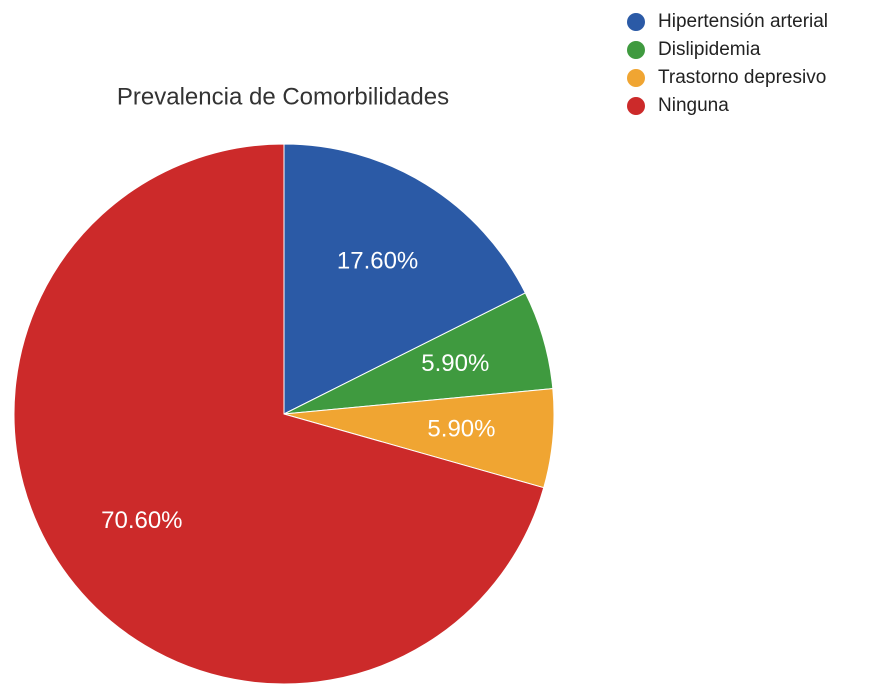 This screenshot has height=685, width=891. I want to click on slice-label: 70.60%, so click(141, 520).